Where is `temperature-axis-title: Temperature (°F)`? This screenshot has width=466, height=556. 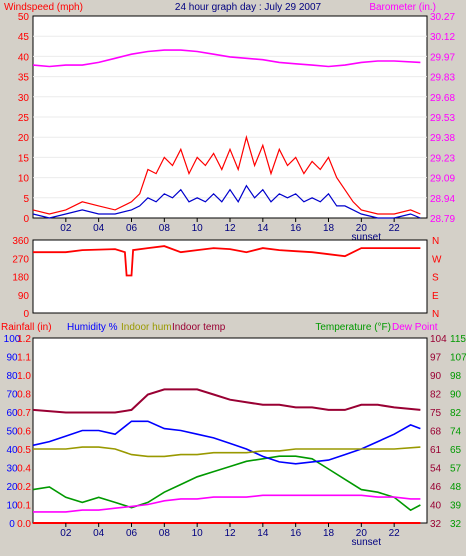
temperature-axis-title: Temperature (°F) is located at coordinates (353, 327).